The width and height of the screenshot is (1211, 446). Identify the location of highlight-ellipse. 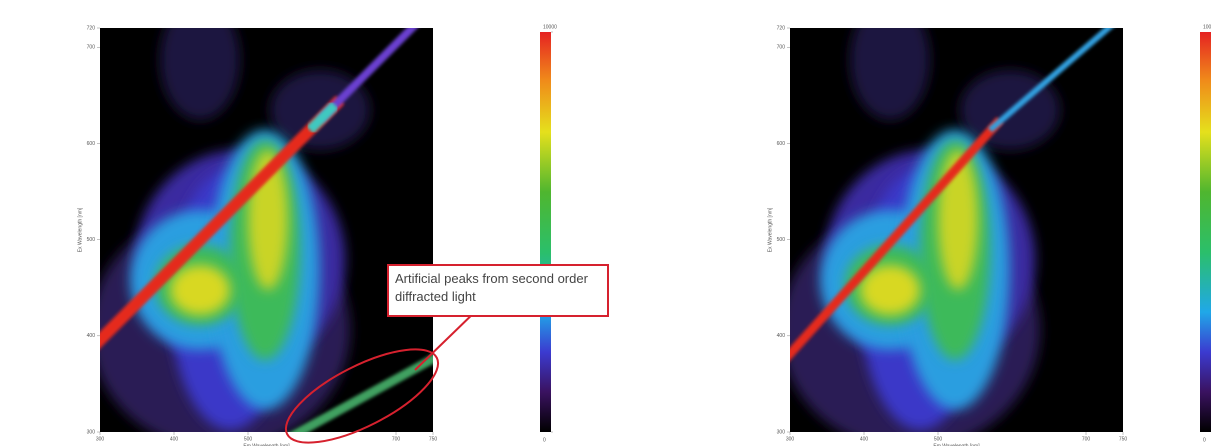
(362, 396).